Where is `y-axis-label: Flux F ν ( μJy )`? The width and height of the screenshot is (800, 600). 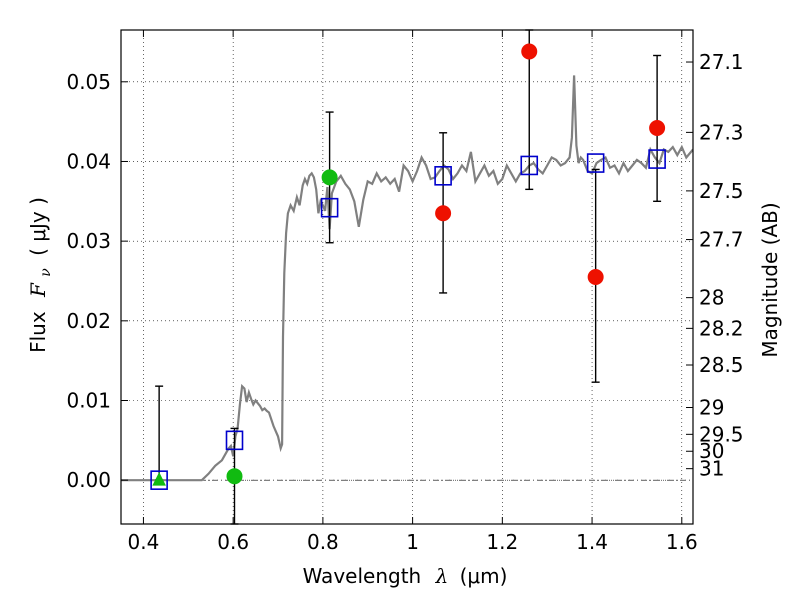
y-axis-label: Flux F ν ( μJy ) is located at coordinates (40, 275).